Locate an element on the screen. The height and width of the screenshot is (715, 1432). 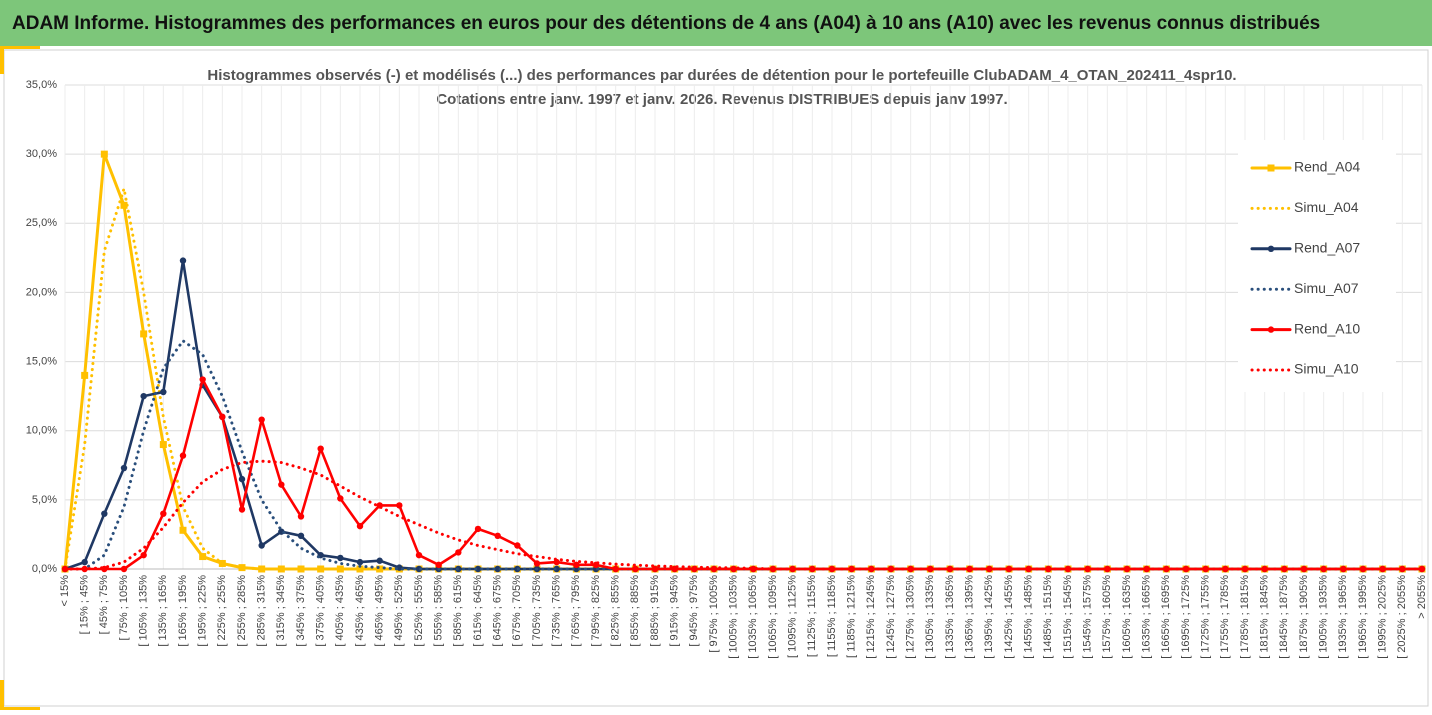
x-tick-label: [ 1425% ; 1455% is located at coordinates (1009, 617).